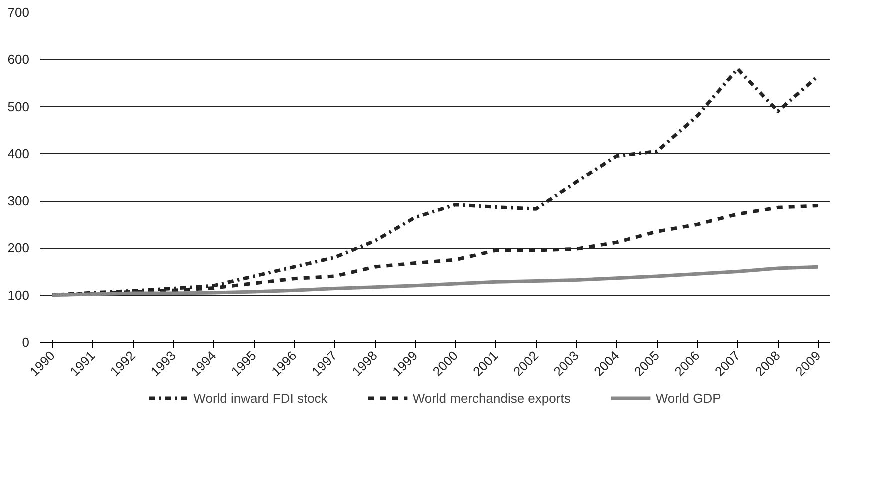 The height and width of the screenshot is (496, 880). I want to click on y-tick-label: 600, so click(19, 60).